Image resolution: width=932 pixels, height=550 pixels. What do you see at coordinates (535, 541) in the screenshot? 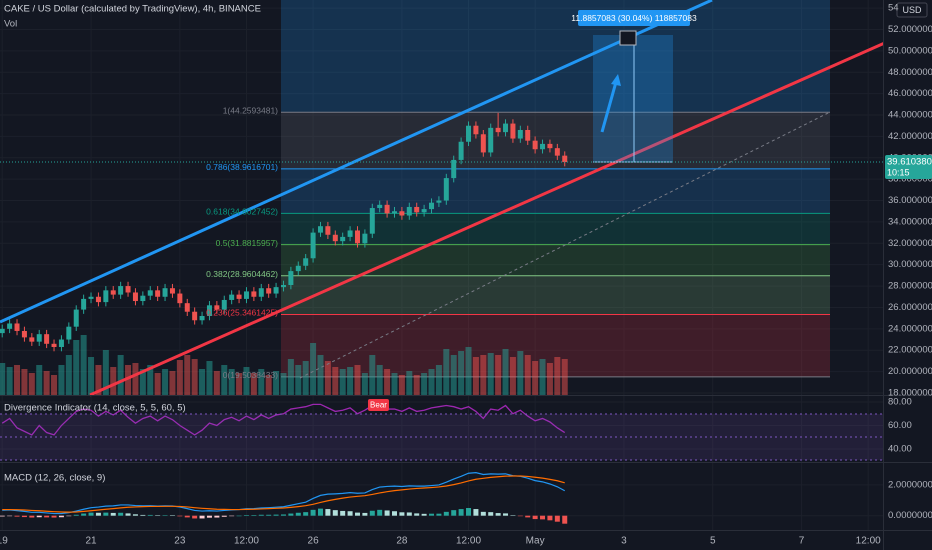
I see `x-tick-label: May` at bounding box center [535, 541].